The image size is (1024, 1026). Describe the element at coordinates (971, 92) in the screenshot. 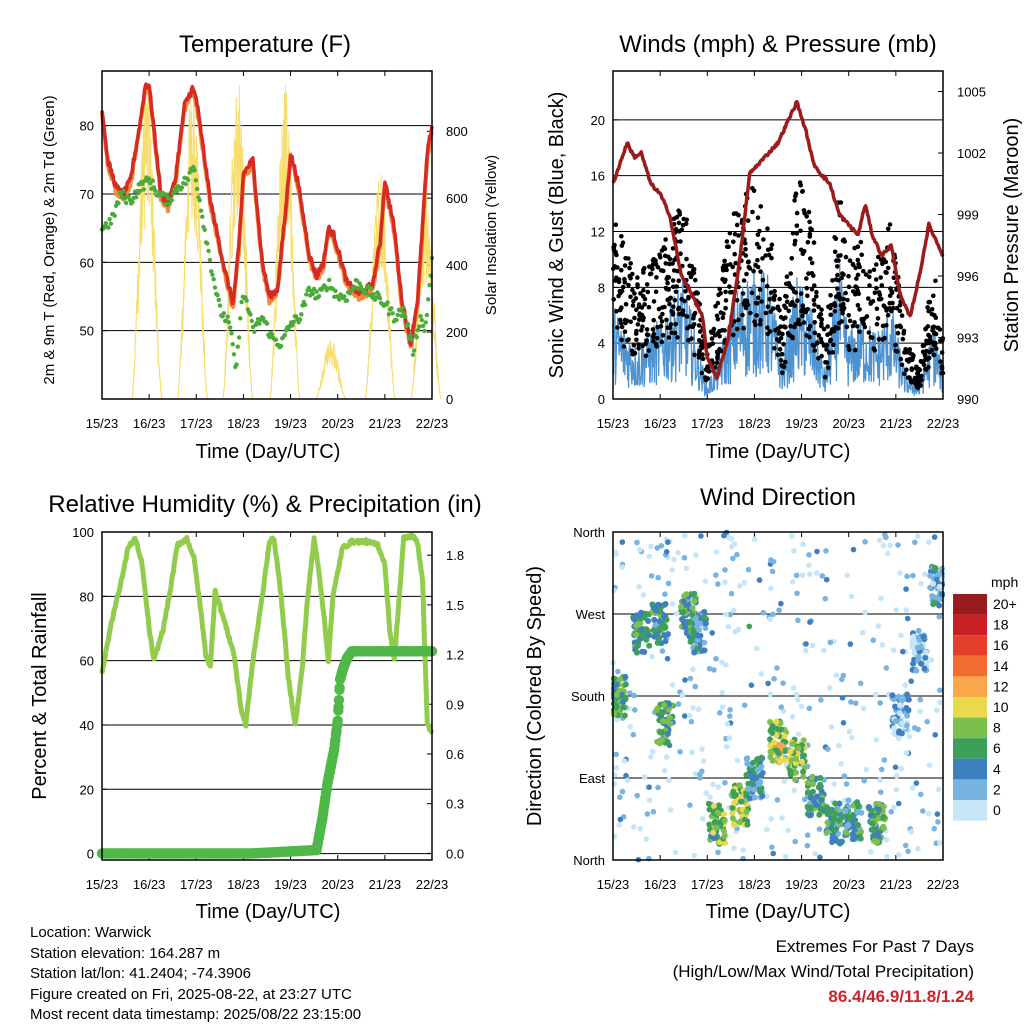

I see `winds-y-tick-label-right: 1005` at that location.